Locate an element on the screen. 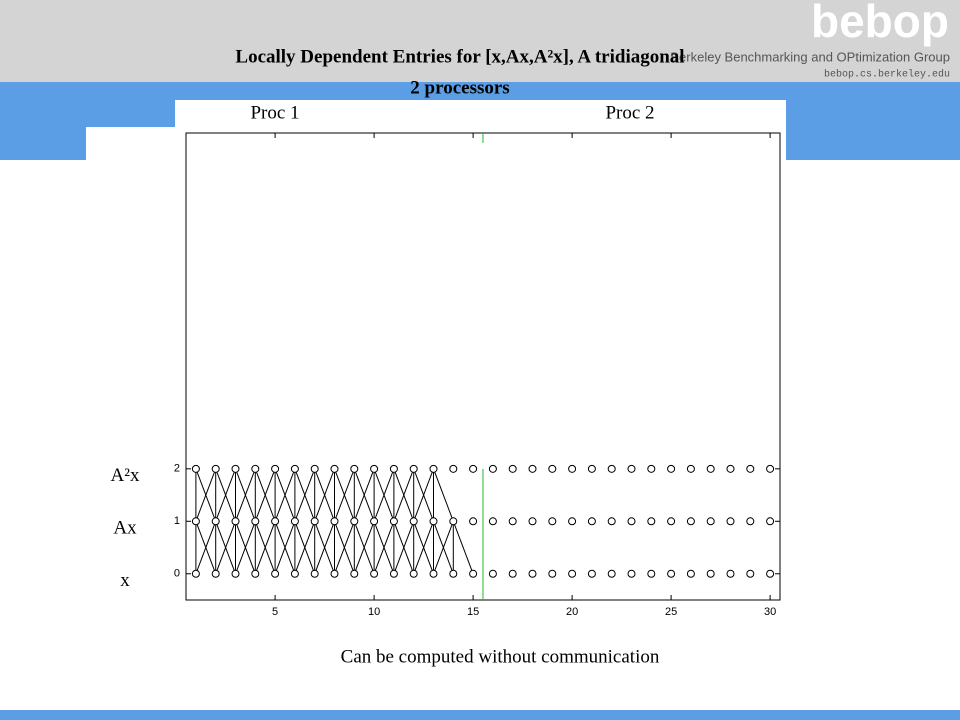 The height and width of the screenshot is (720, 960). x-tick-label: 25 is located at coordinates (671, 612).